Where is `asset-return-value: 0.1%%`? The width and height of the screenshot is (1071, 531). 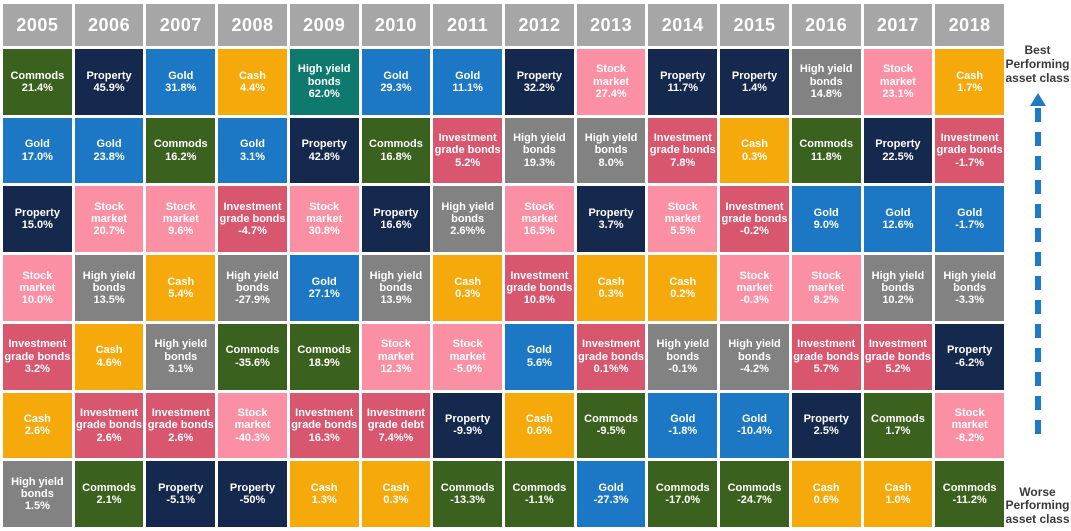 asset-return-value: 0.1%% is located at coordinates (611, 368).